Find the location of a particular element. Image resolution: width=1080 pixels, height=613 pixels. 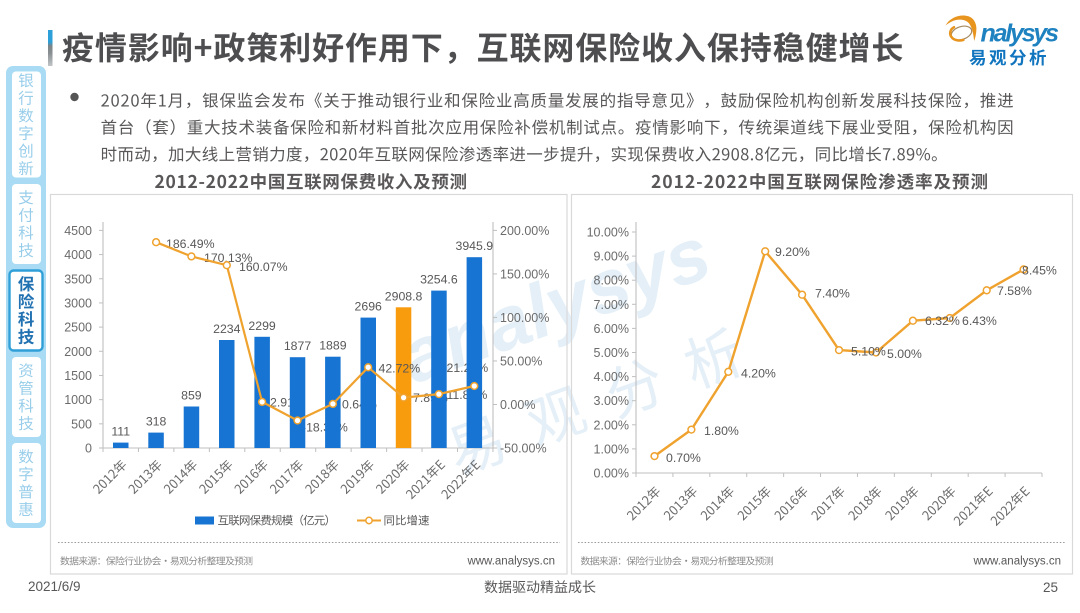

svg-text: 3.00% is located at coordinates (611, 401).